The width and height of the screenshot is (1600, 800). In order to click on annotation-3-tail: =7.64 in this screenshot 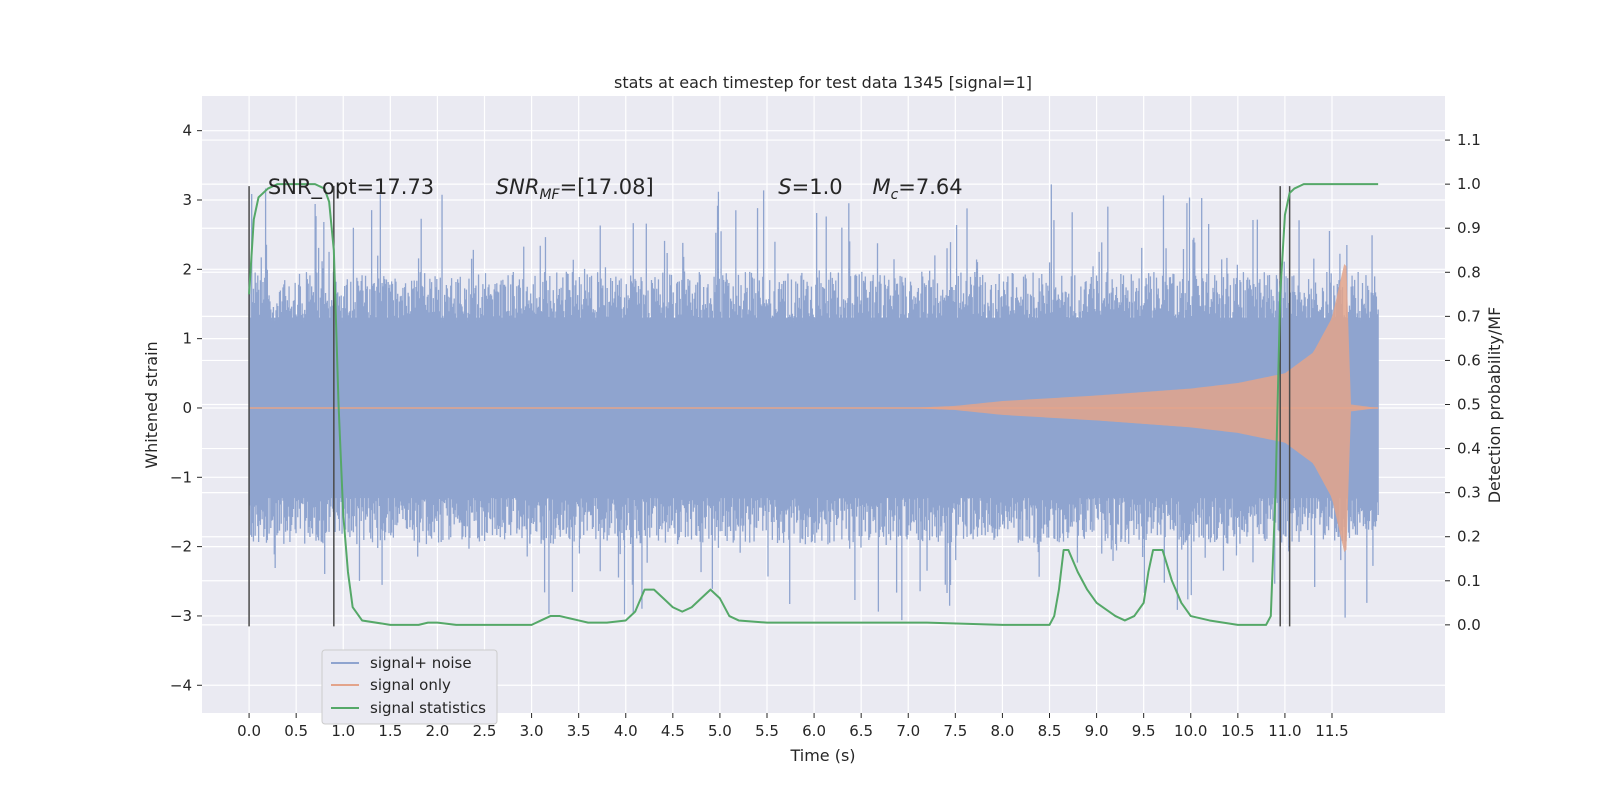, I will do `click(930, 187)`.